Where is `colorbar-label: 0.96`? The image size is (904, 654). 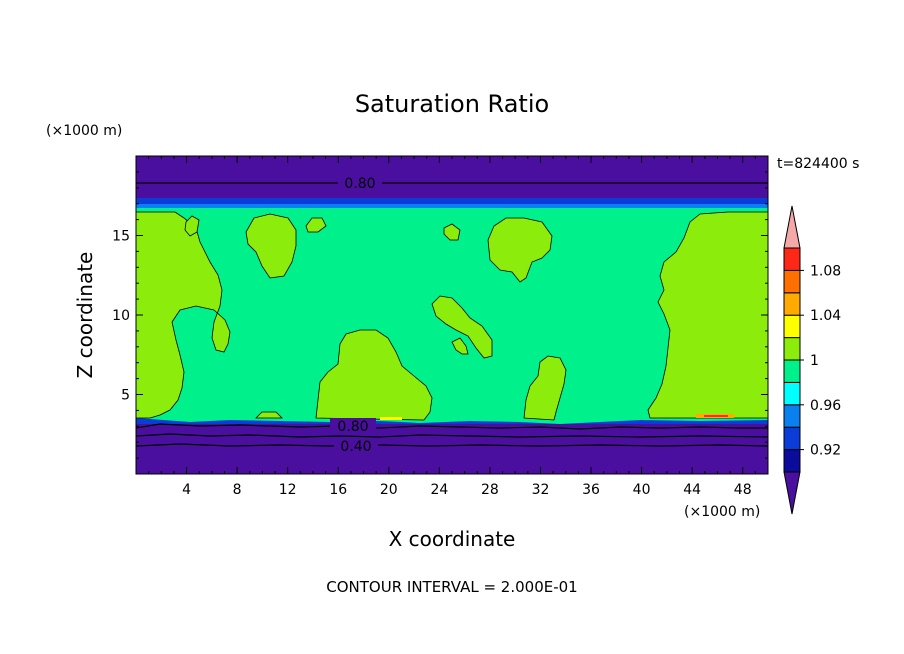
colorbar-label: 0.96 is located at coordinates (825, 406).